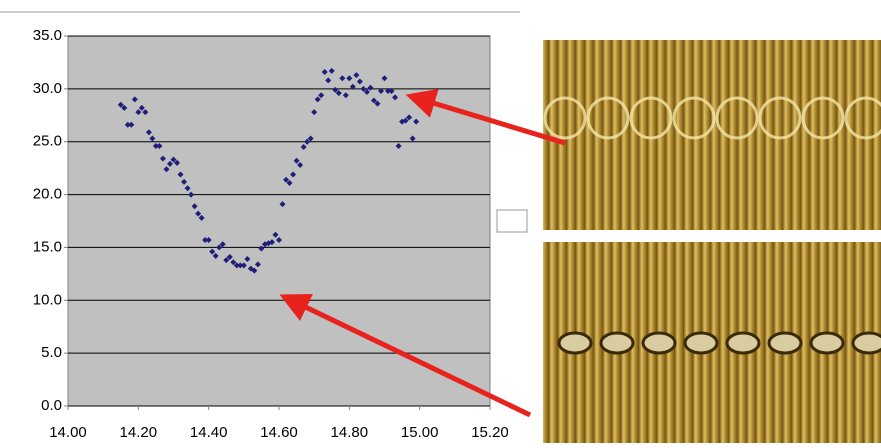 The image size is (881, 448). What do you see at coordinates (719, 343) in the screenshot?
I see `photo-bottom-dots` at bounding box center [719, 343].